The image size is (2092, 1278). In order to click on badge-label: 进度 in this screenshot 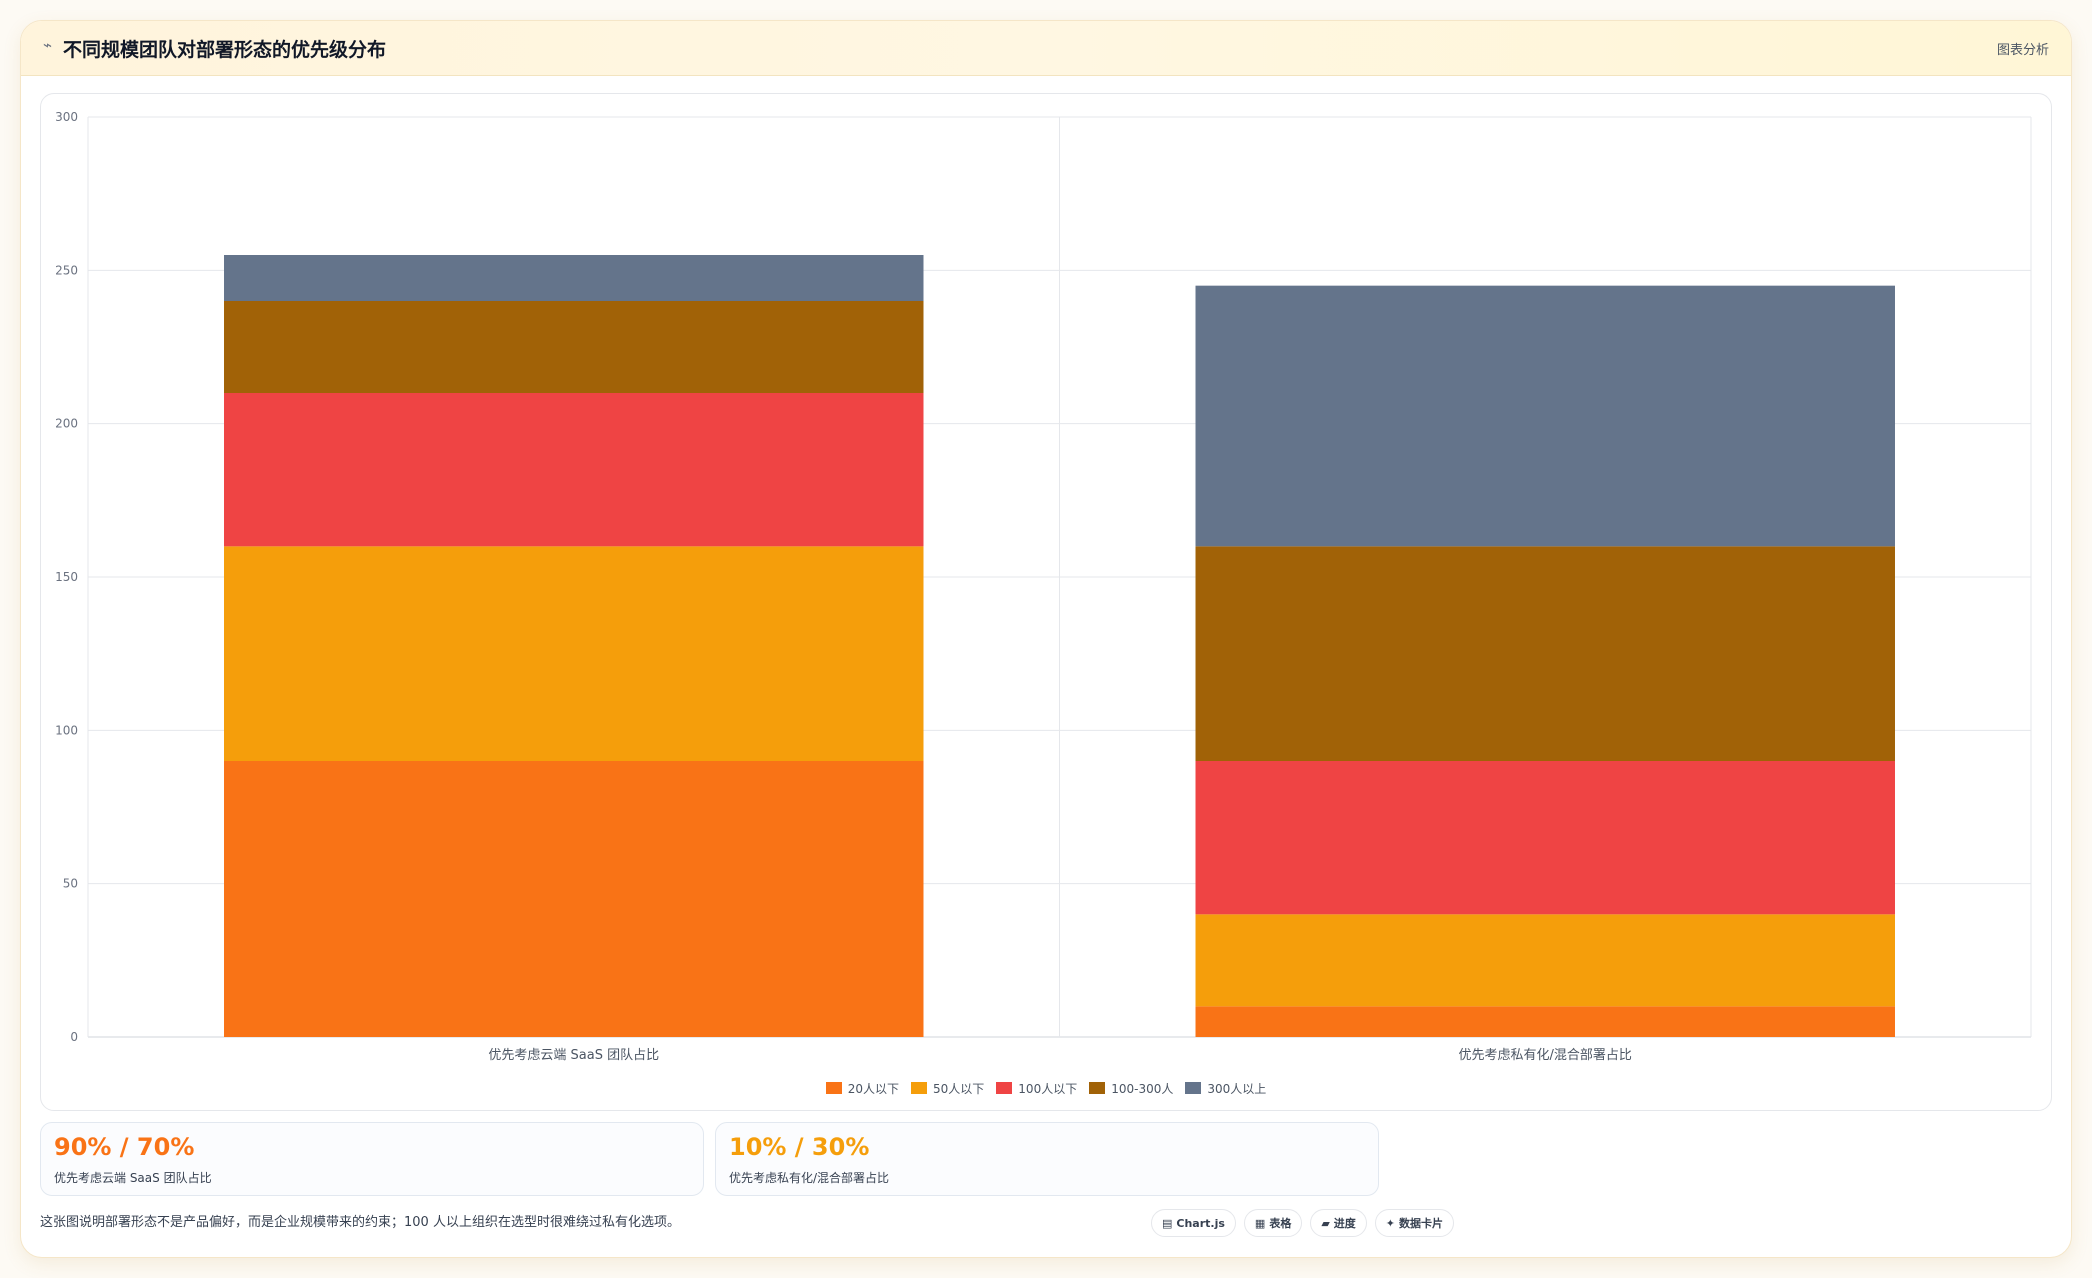, I will do `click(1344, 1223)`.